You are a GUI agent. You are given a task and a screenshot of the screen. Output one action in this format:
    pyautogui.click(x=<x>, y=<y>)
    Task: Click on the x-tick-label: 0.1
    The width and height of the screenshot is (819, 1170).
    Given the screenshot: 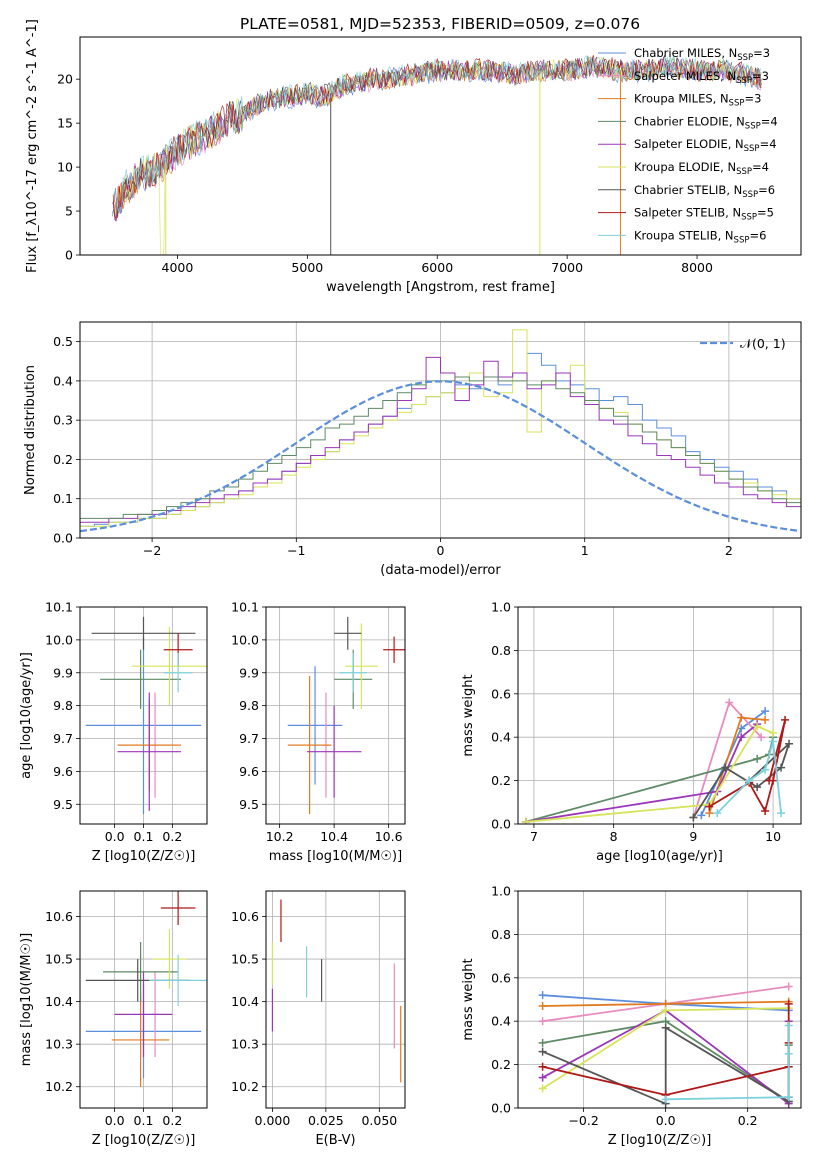 What is the action you would take?
    pyautogui.click(x=144, y=836)
    